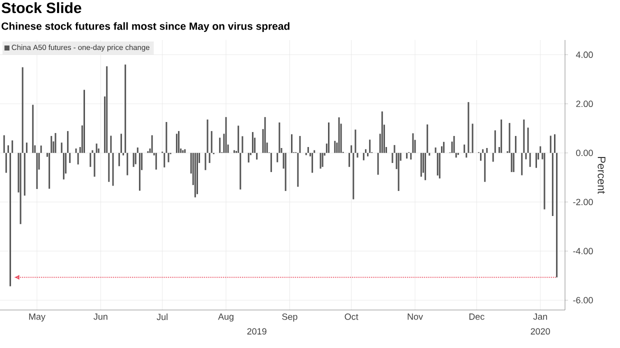  Describe the element at coordinates (42, 8) in the screenshot. I see `chart-title: Stock Slide` at that location.